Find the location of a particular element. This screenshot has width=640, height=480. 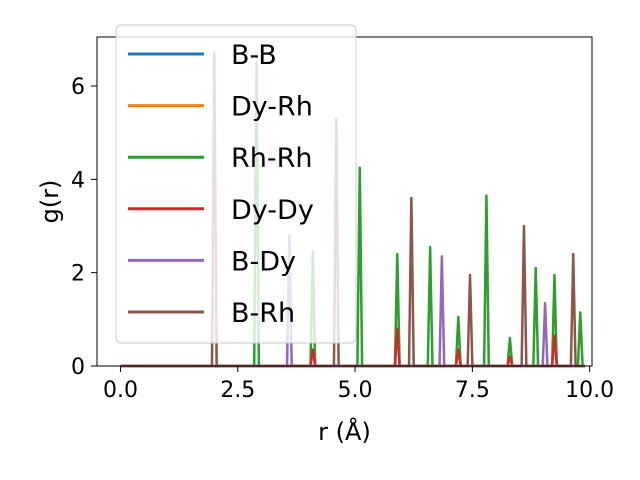

legend-label: Dy-Dy is located at coordinates (272, 210).